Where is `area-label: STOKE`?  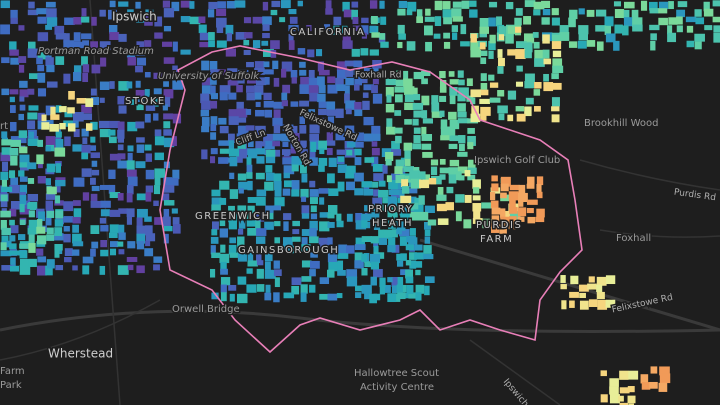
area-label: STOKE is located at coordinates (145, 101).